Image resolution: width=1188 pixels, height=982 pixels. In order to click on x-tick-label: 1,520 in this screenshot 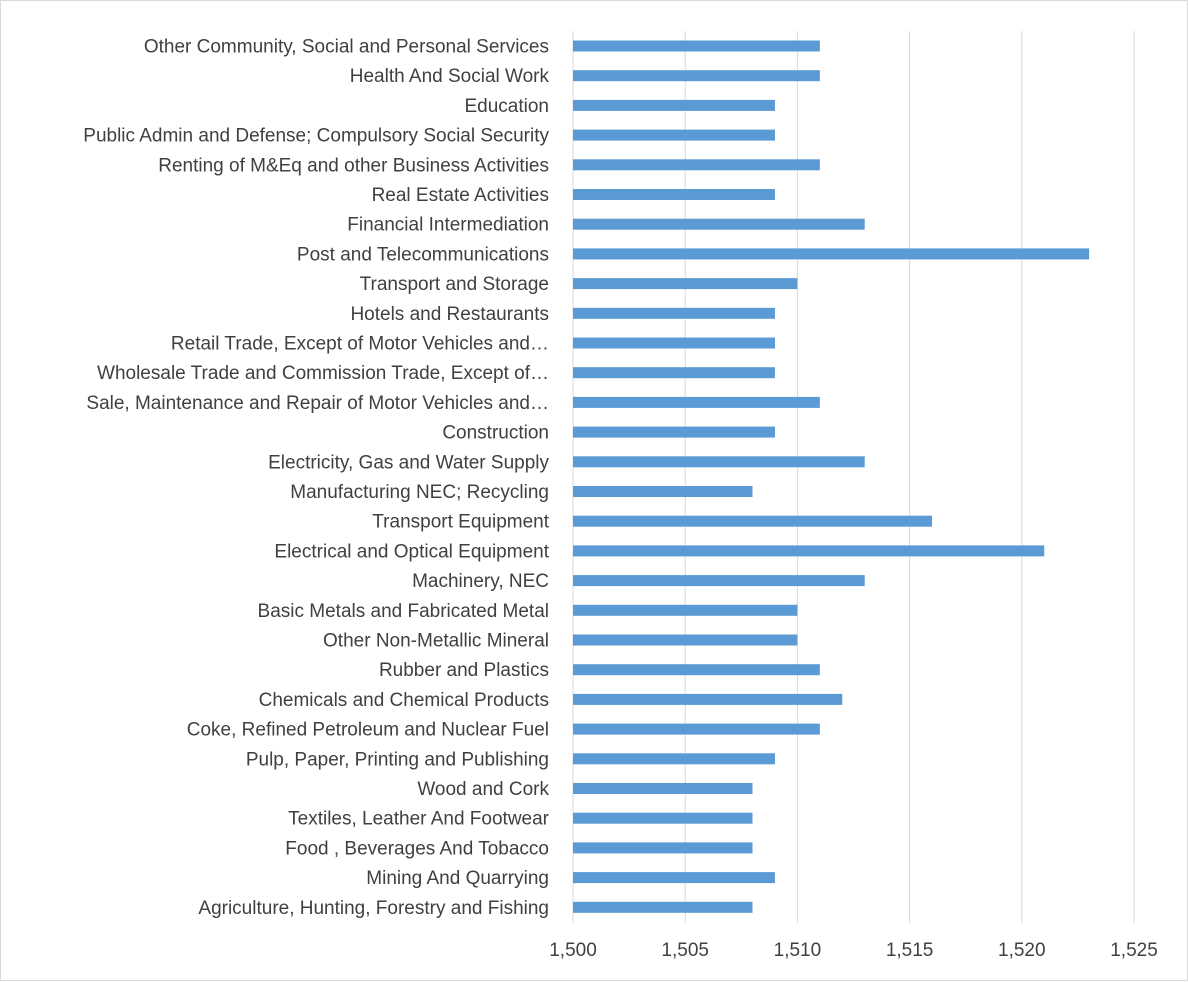, I will do `click(1022, 950)`.